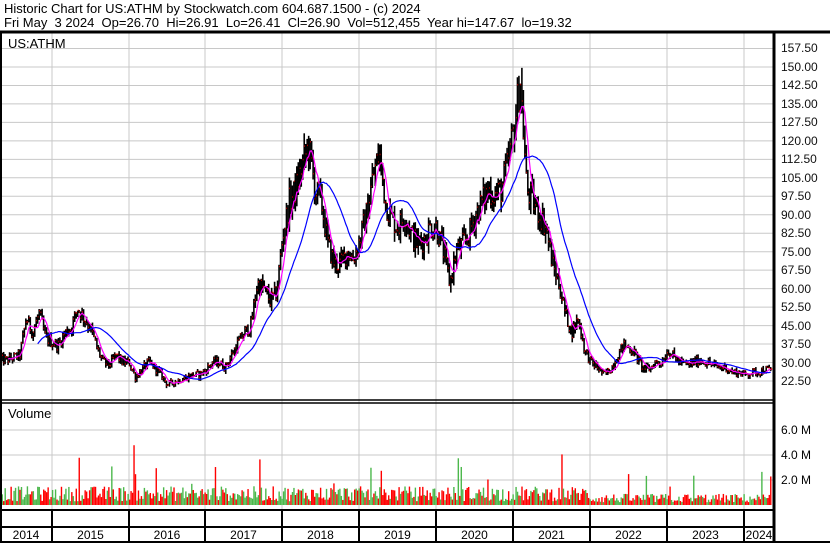 The height and width of the screenshot is (543, 830). I want to click on year-label: 2024, so click(759, 535).